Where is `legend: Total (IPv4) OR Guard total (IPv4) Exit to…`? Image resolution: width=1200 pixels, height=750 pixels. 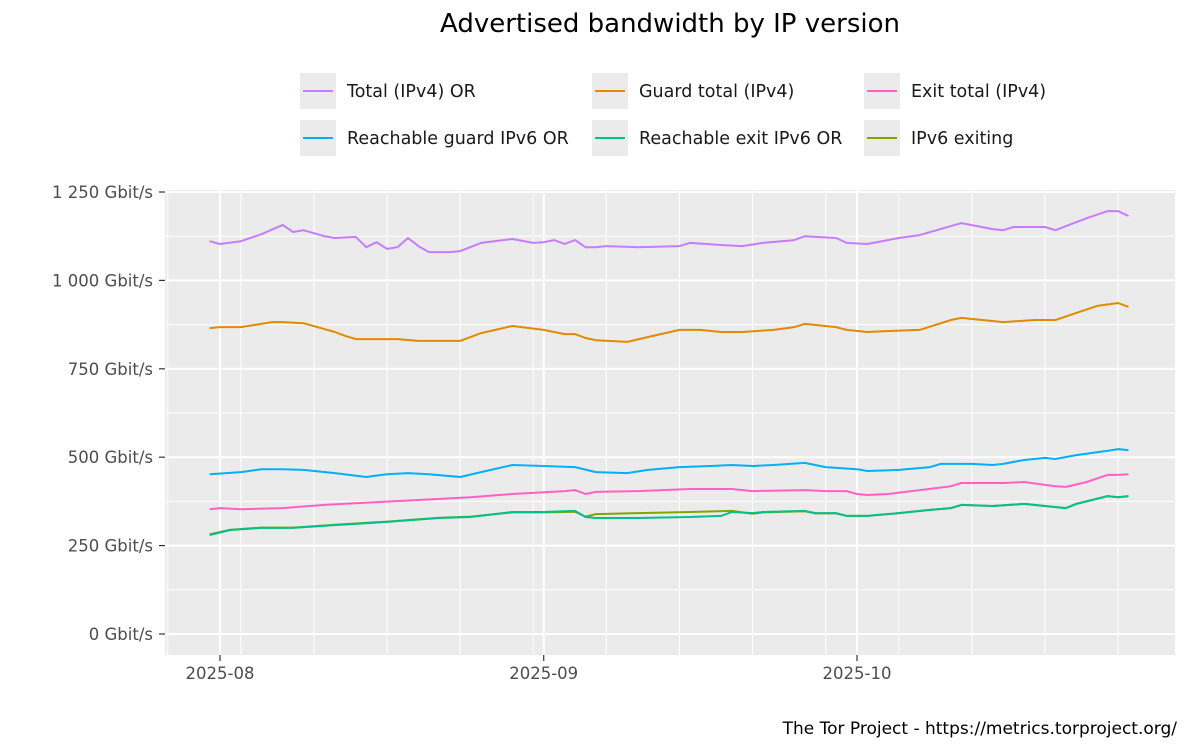 legend: Total (IPv4) OR Guard total (IPv4) Exit to… is located at coordinates (673, 114).